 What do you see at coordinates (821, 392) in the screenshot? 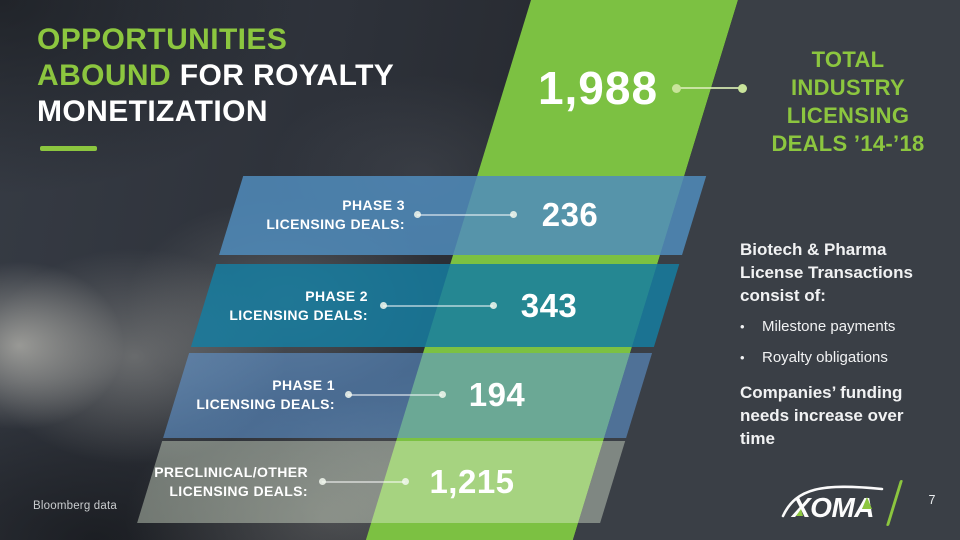
I see `info-note-line: Companies’ funding` at bounding box center [821, 392].